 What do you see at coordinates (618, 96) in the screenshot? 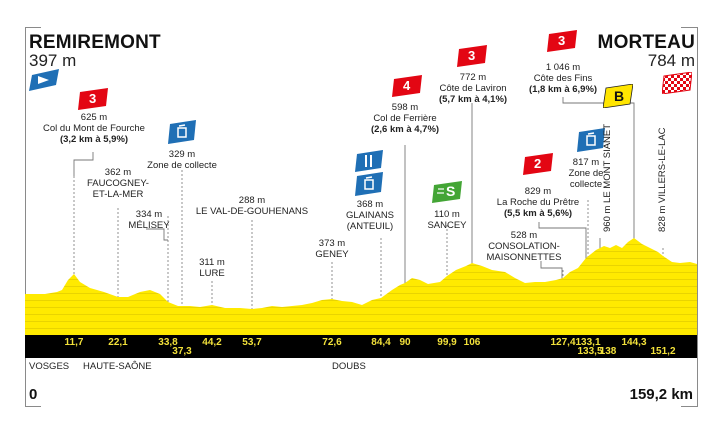
I see `bonus-sprint-icon: B` at bounding box center [618, 96].